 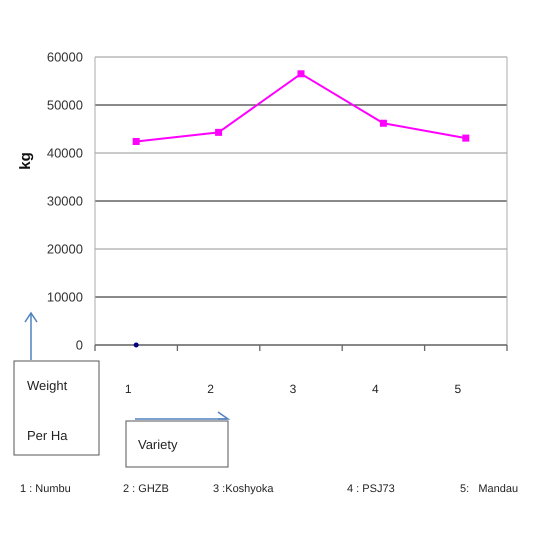 What do you see at coordinates (458, 389) in the screenshot?
I see `x-tick-label: 5` at bounding box center [458, 389].